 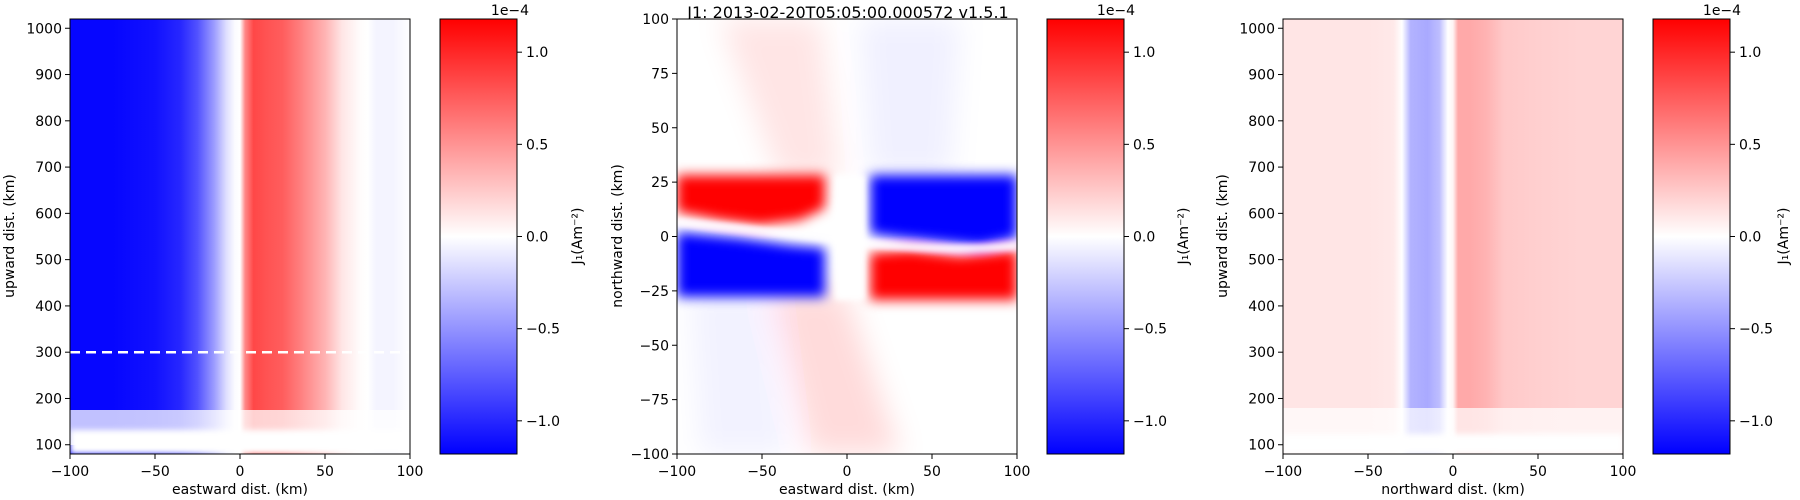 I want to click on heatmap-b-lobes, so click(x=847, y=237).